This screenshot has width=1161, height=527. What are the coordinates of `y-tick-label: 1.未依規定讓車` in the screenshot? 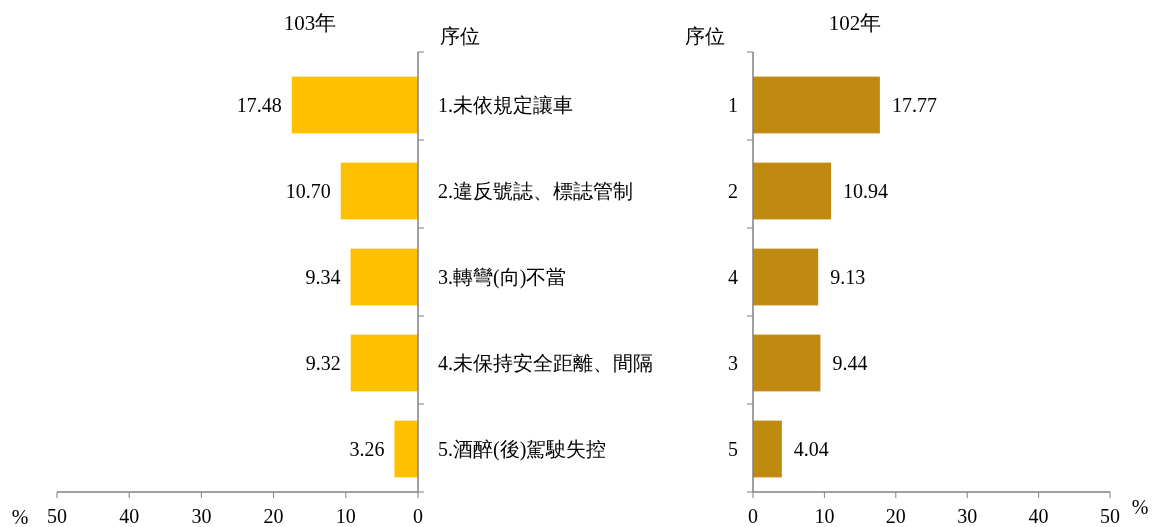 It's located at (505, 105).